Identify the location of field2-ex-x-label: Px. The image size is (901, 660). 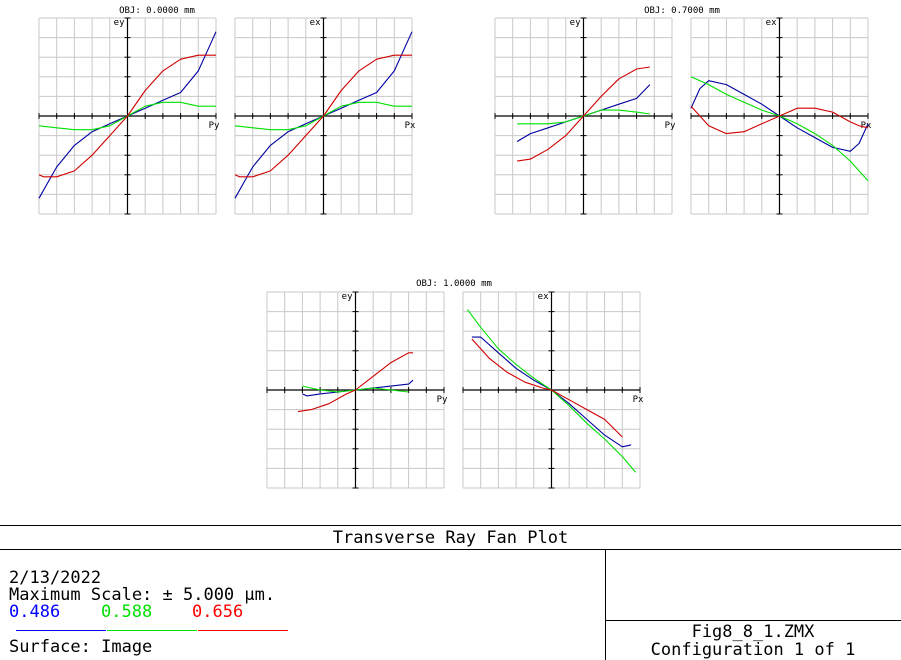
(866, 126).